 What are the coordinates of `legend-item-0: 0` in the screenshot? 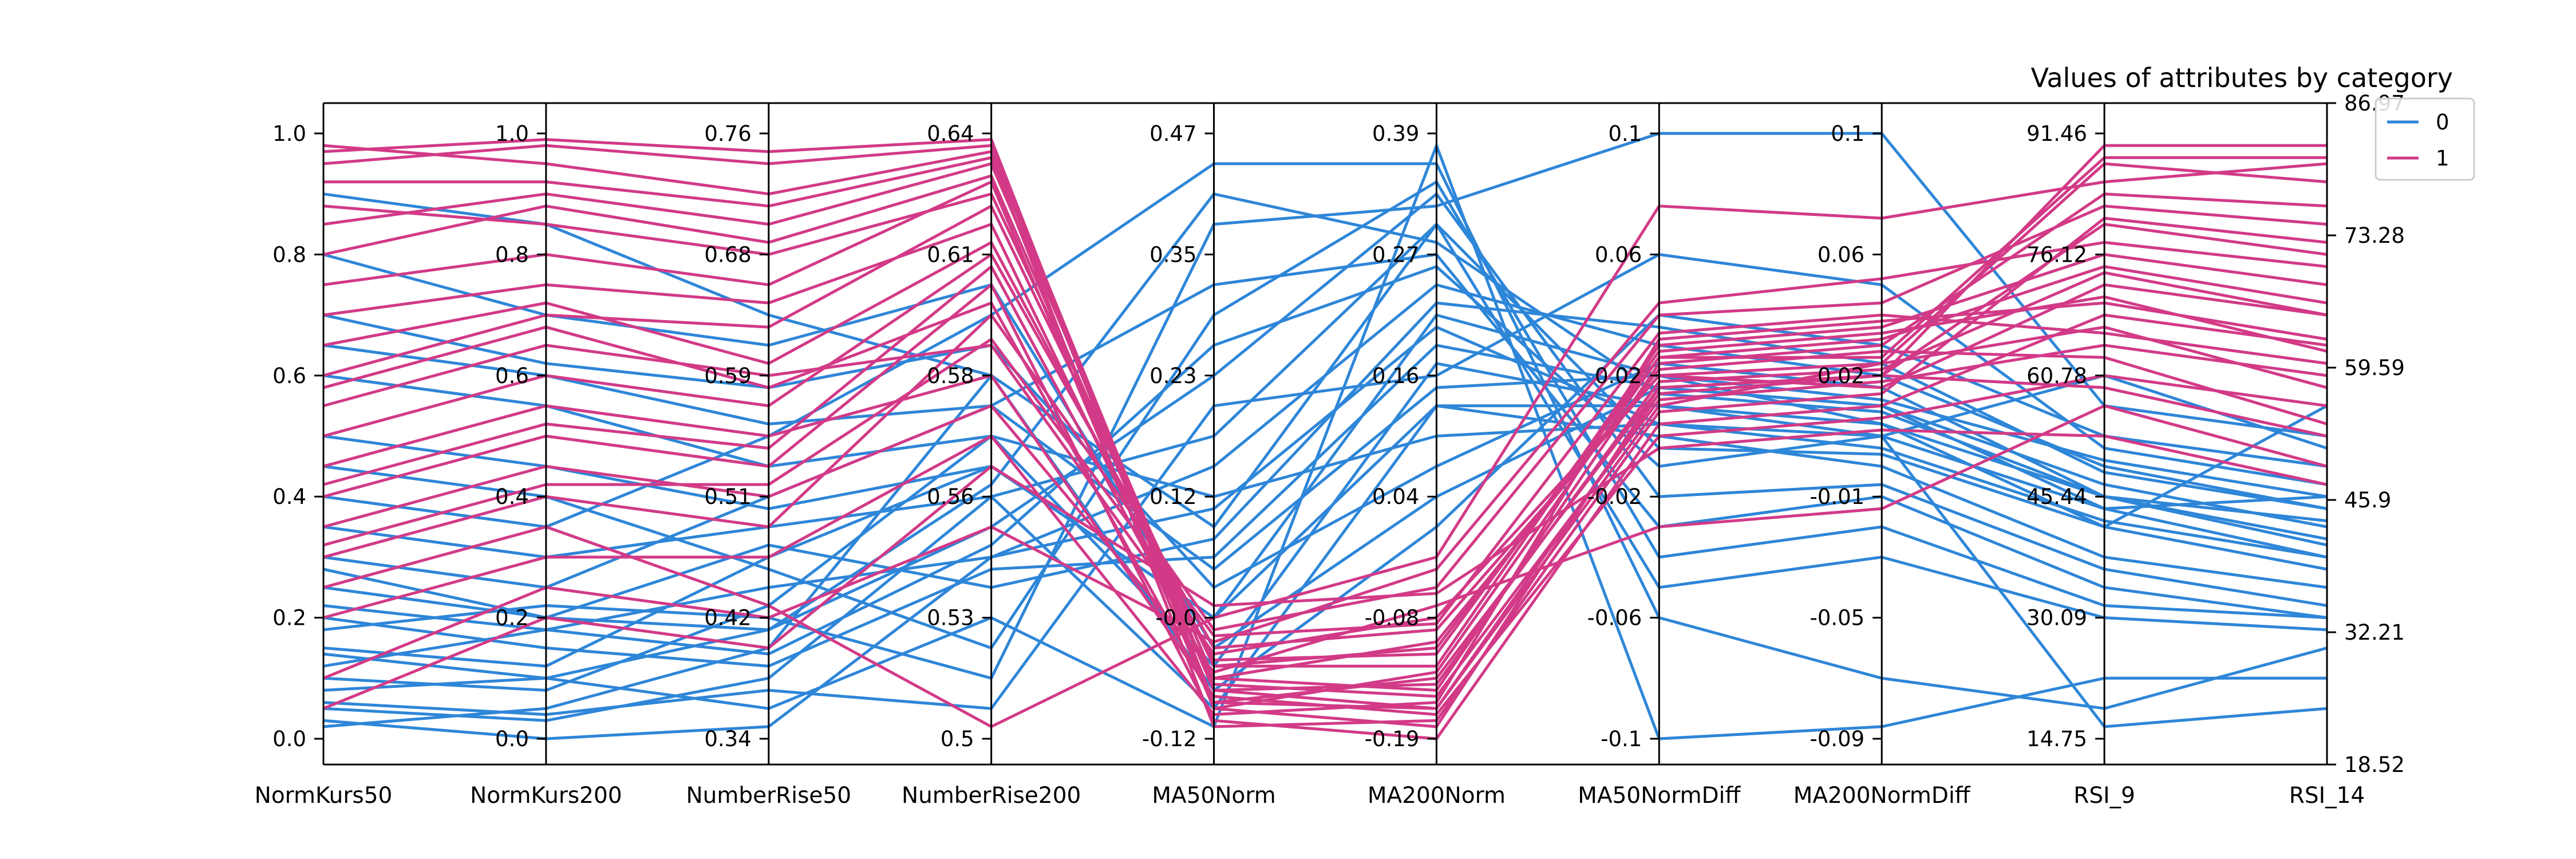 It's located at (2418, 122).